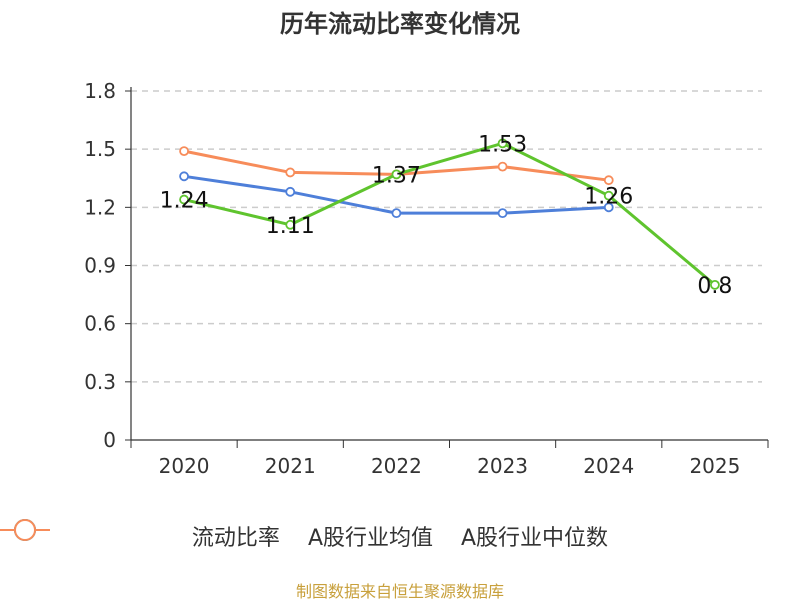 The width and height of the screenshot is (800, 602). Describe the element at coordinates (184, 466) in the screenshot. I see `x-tick-label: 2020` at that location.